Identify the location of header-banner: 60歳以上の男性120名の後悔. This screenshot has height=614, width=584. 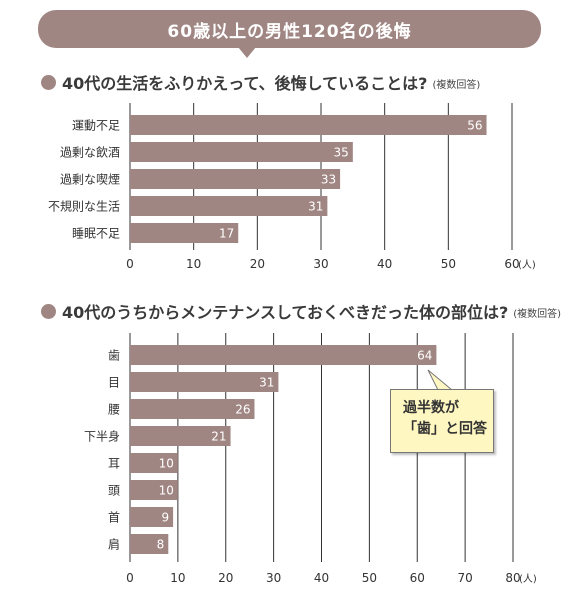
(289, 29).